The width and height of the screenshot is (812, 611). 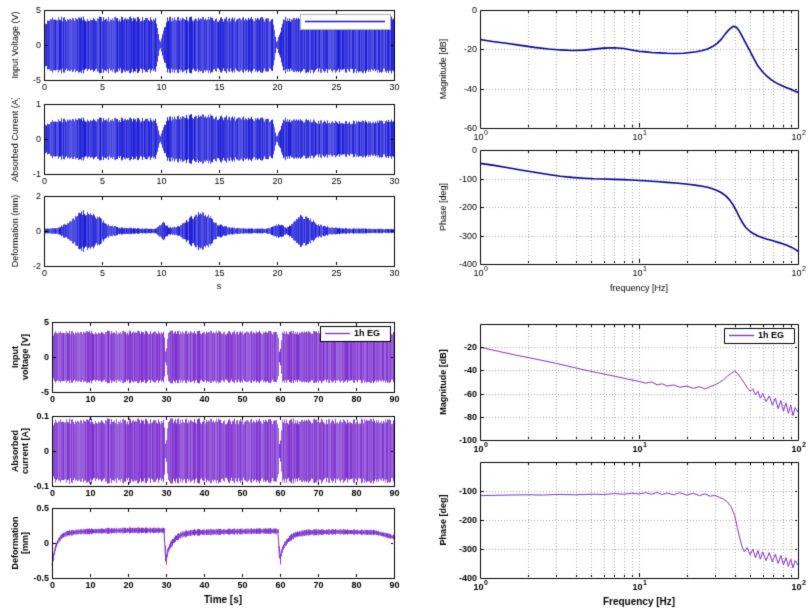 What do you see at coordinates (205, 51) in the screenshot?
I see `chart-input-voltage` at bounding box center [205, 51].